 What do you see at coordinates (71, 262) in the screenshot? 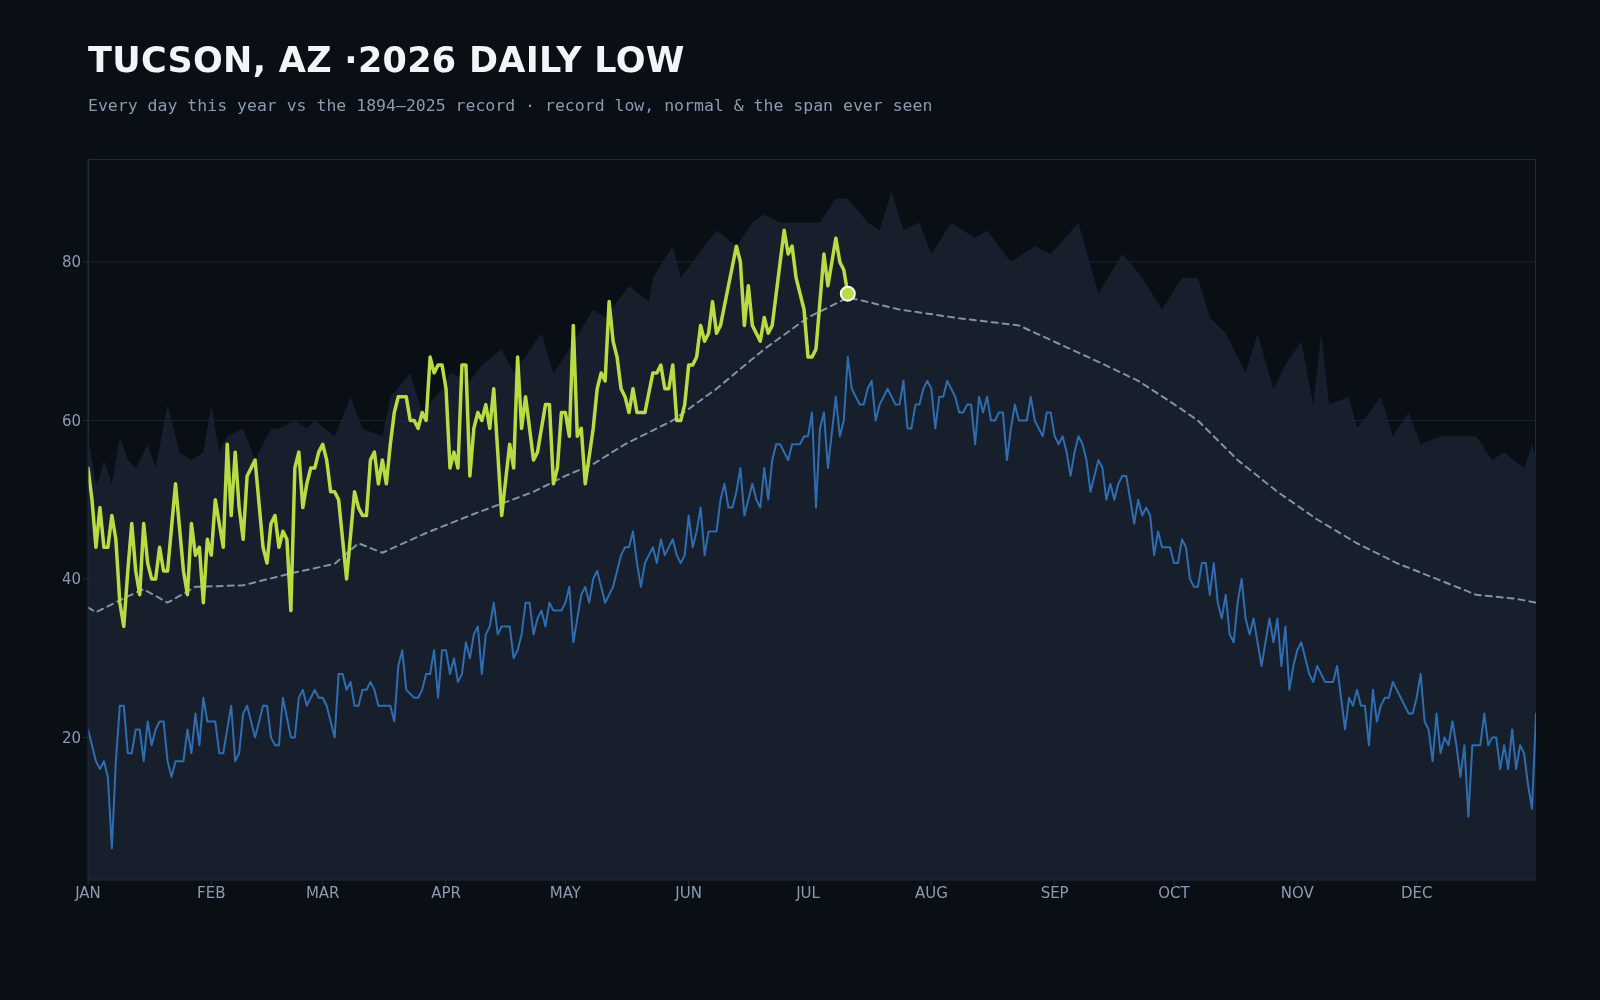
I see `y-tick-label: 80` at bounding box center [71, 262].